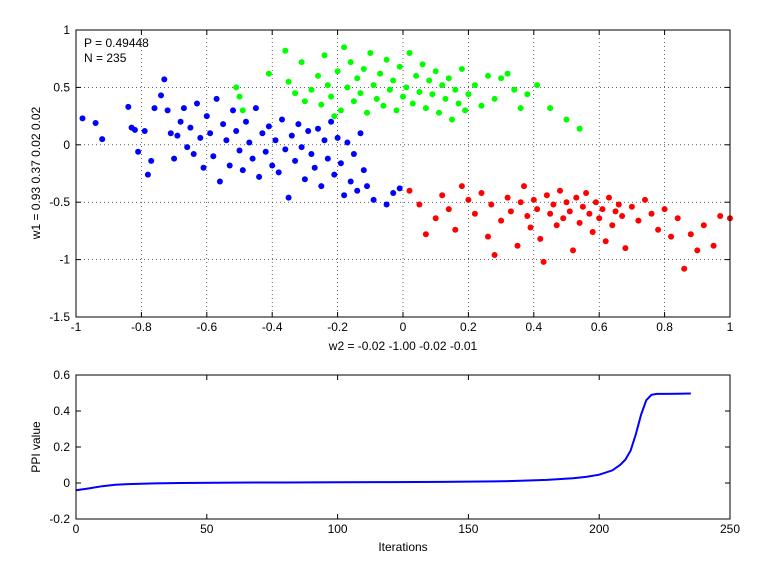 This screenshot has height=576, width=768. What do you see at coordinates (730, 529) in the screenshot?
I see `line-x-tick-label: 250` at bounding box center [730, 529].